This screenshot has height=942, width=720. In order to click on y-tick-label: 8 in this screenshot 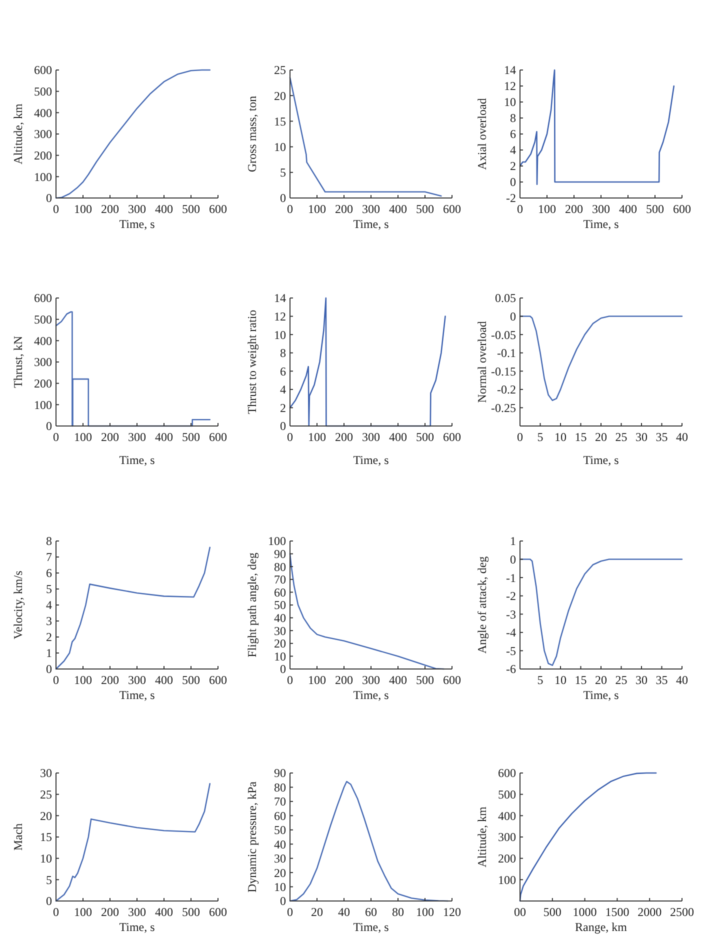, I will do `click(283, 353)`.